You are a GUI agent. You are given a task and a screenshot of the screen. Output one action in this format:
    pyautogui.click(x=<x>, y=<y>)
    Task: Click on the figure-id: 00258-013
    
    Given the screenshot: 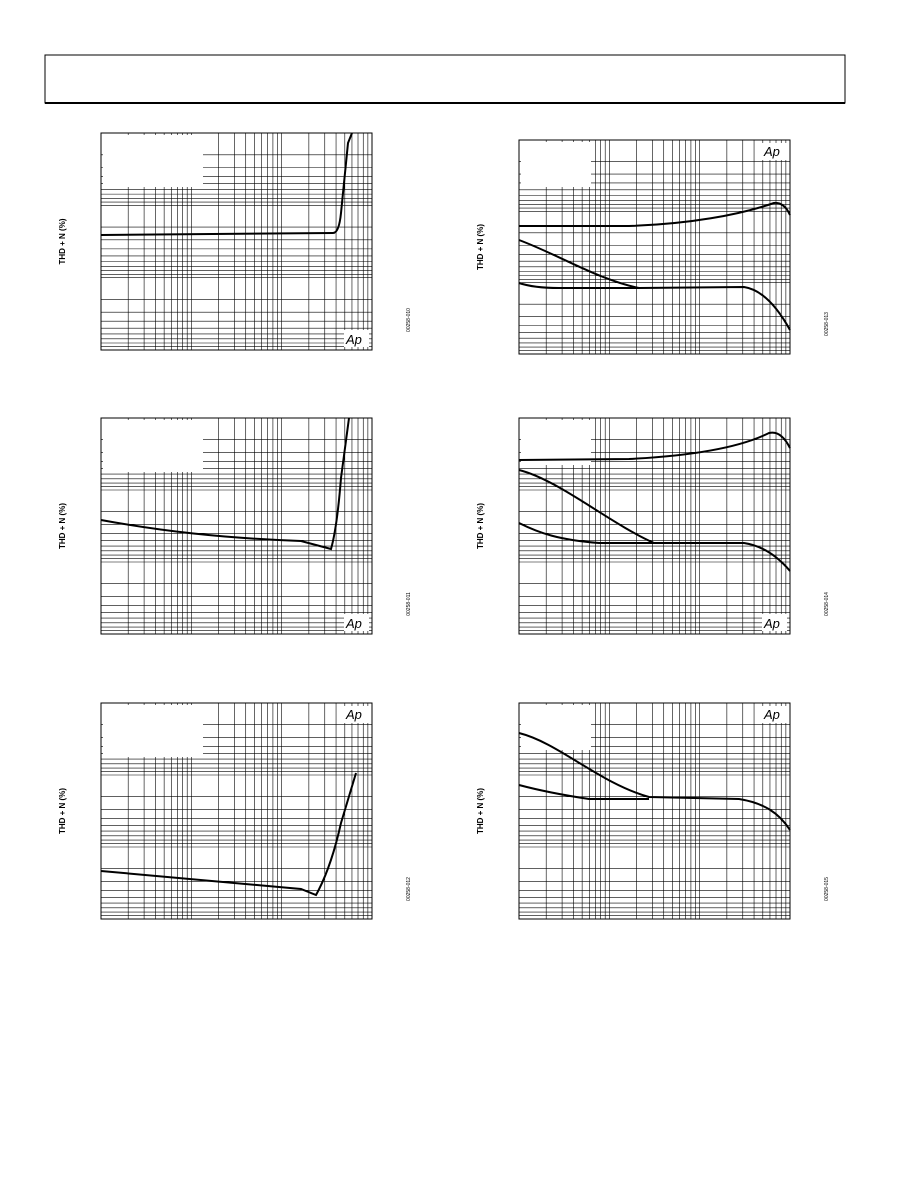 What is the action you would take?
    pyautogui.click(x=827, y=324)
    